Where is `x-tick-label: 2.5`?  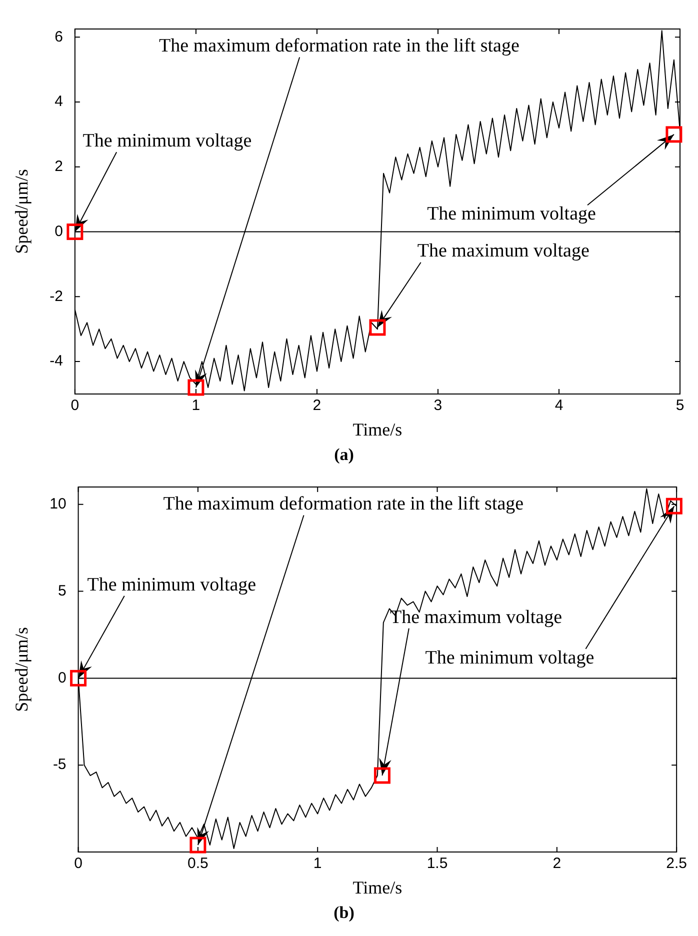 x-tick-label: 2.5 is located at coordinates (677, 863).